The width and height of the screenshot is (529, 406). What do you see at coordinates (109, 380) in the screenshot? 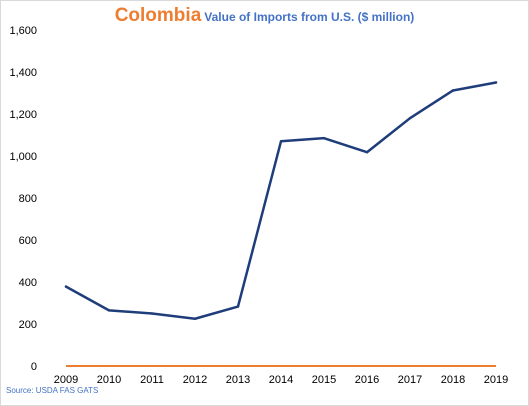
I see `x-tick-label: 2010` at bounding box center [109, 380].